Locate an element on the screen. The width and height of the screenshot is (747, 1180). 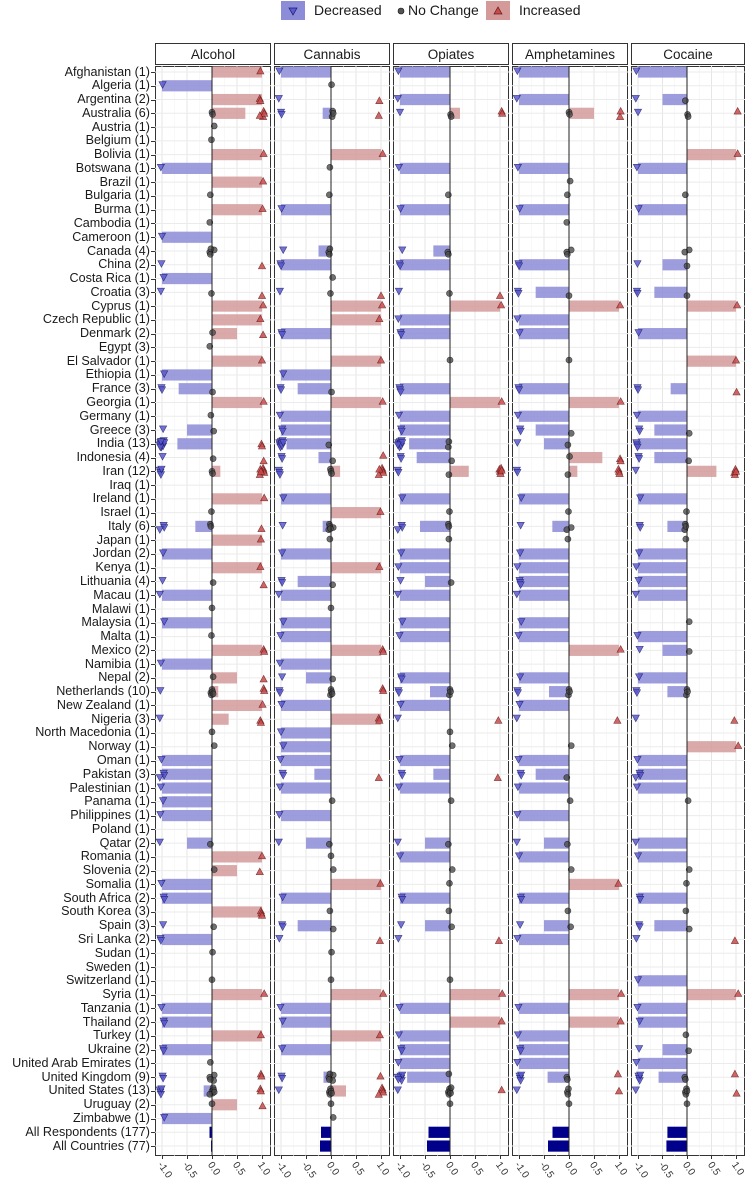
row-label-czech-republic: Czech Republic (1) is located at coordinates (96, 319).